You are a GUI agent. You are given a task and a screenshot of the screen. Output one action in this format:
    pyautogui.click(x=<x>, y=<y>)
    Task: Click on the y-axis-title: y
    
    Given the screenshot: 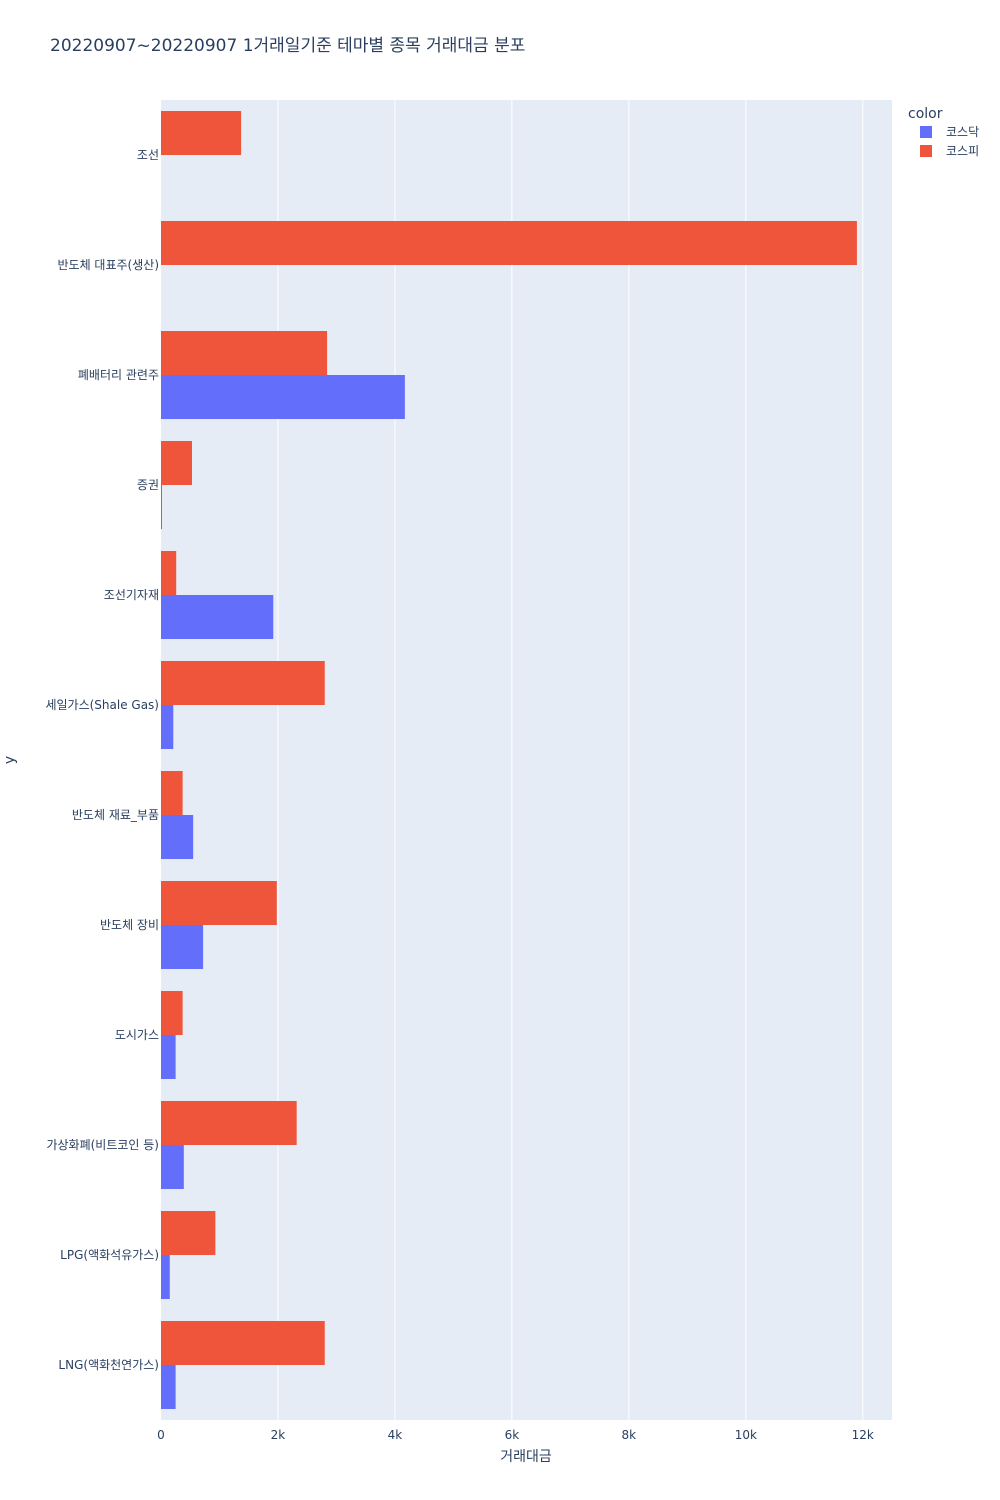 What is the action you would take?
    pyautogui.click(x=10, y=760)
    